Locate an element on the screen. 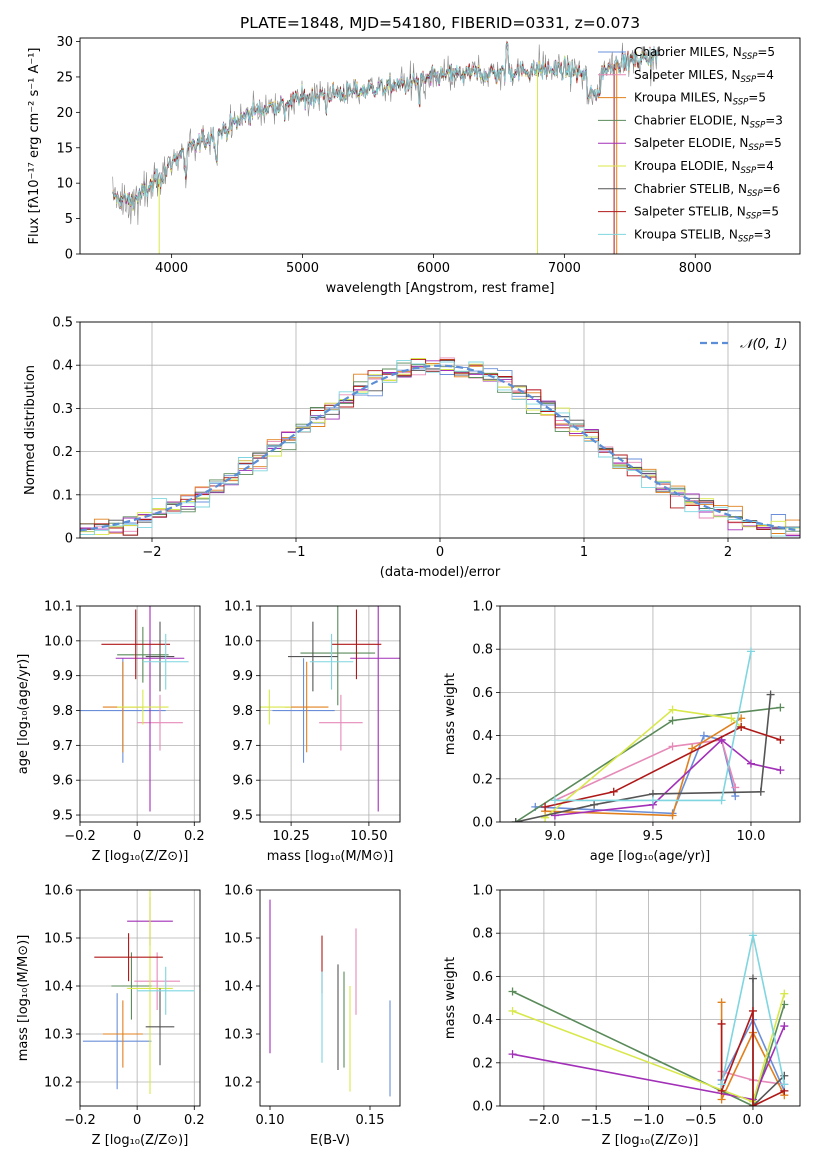 The height and width of the screenshot is (1174, 819). legend-label-salpeter_stelib: Salpeter STELIB, NSSP=5 is located at coordinates (706, 213).